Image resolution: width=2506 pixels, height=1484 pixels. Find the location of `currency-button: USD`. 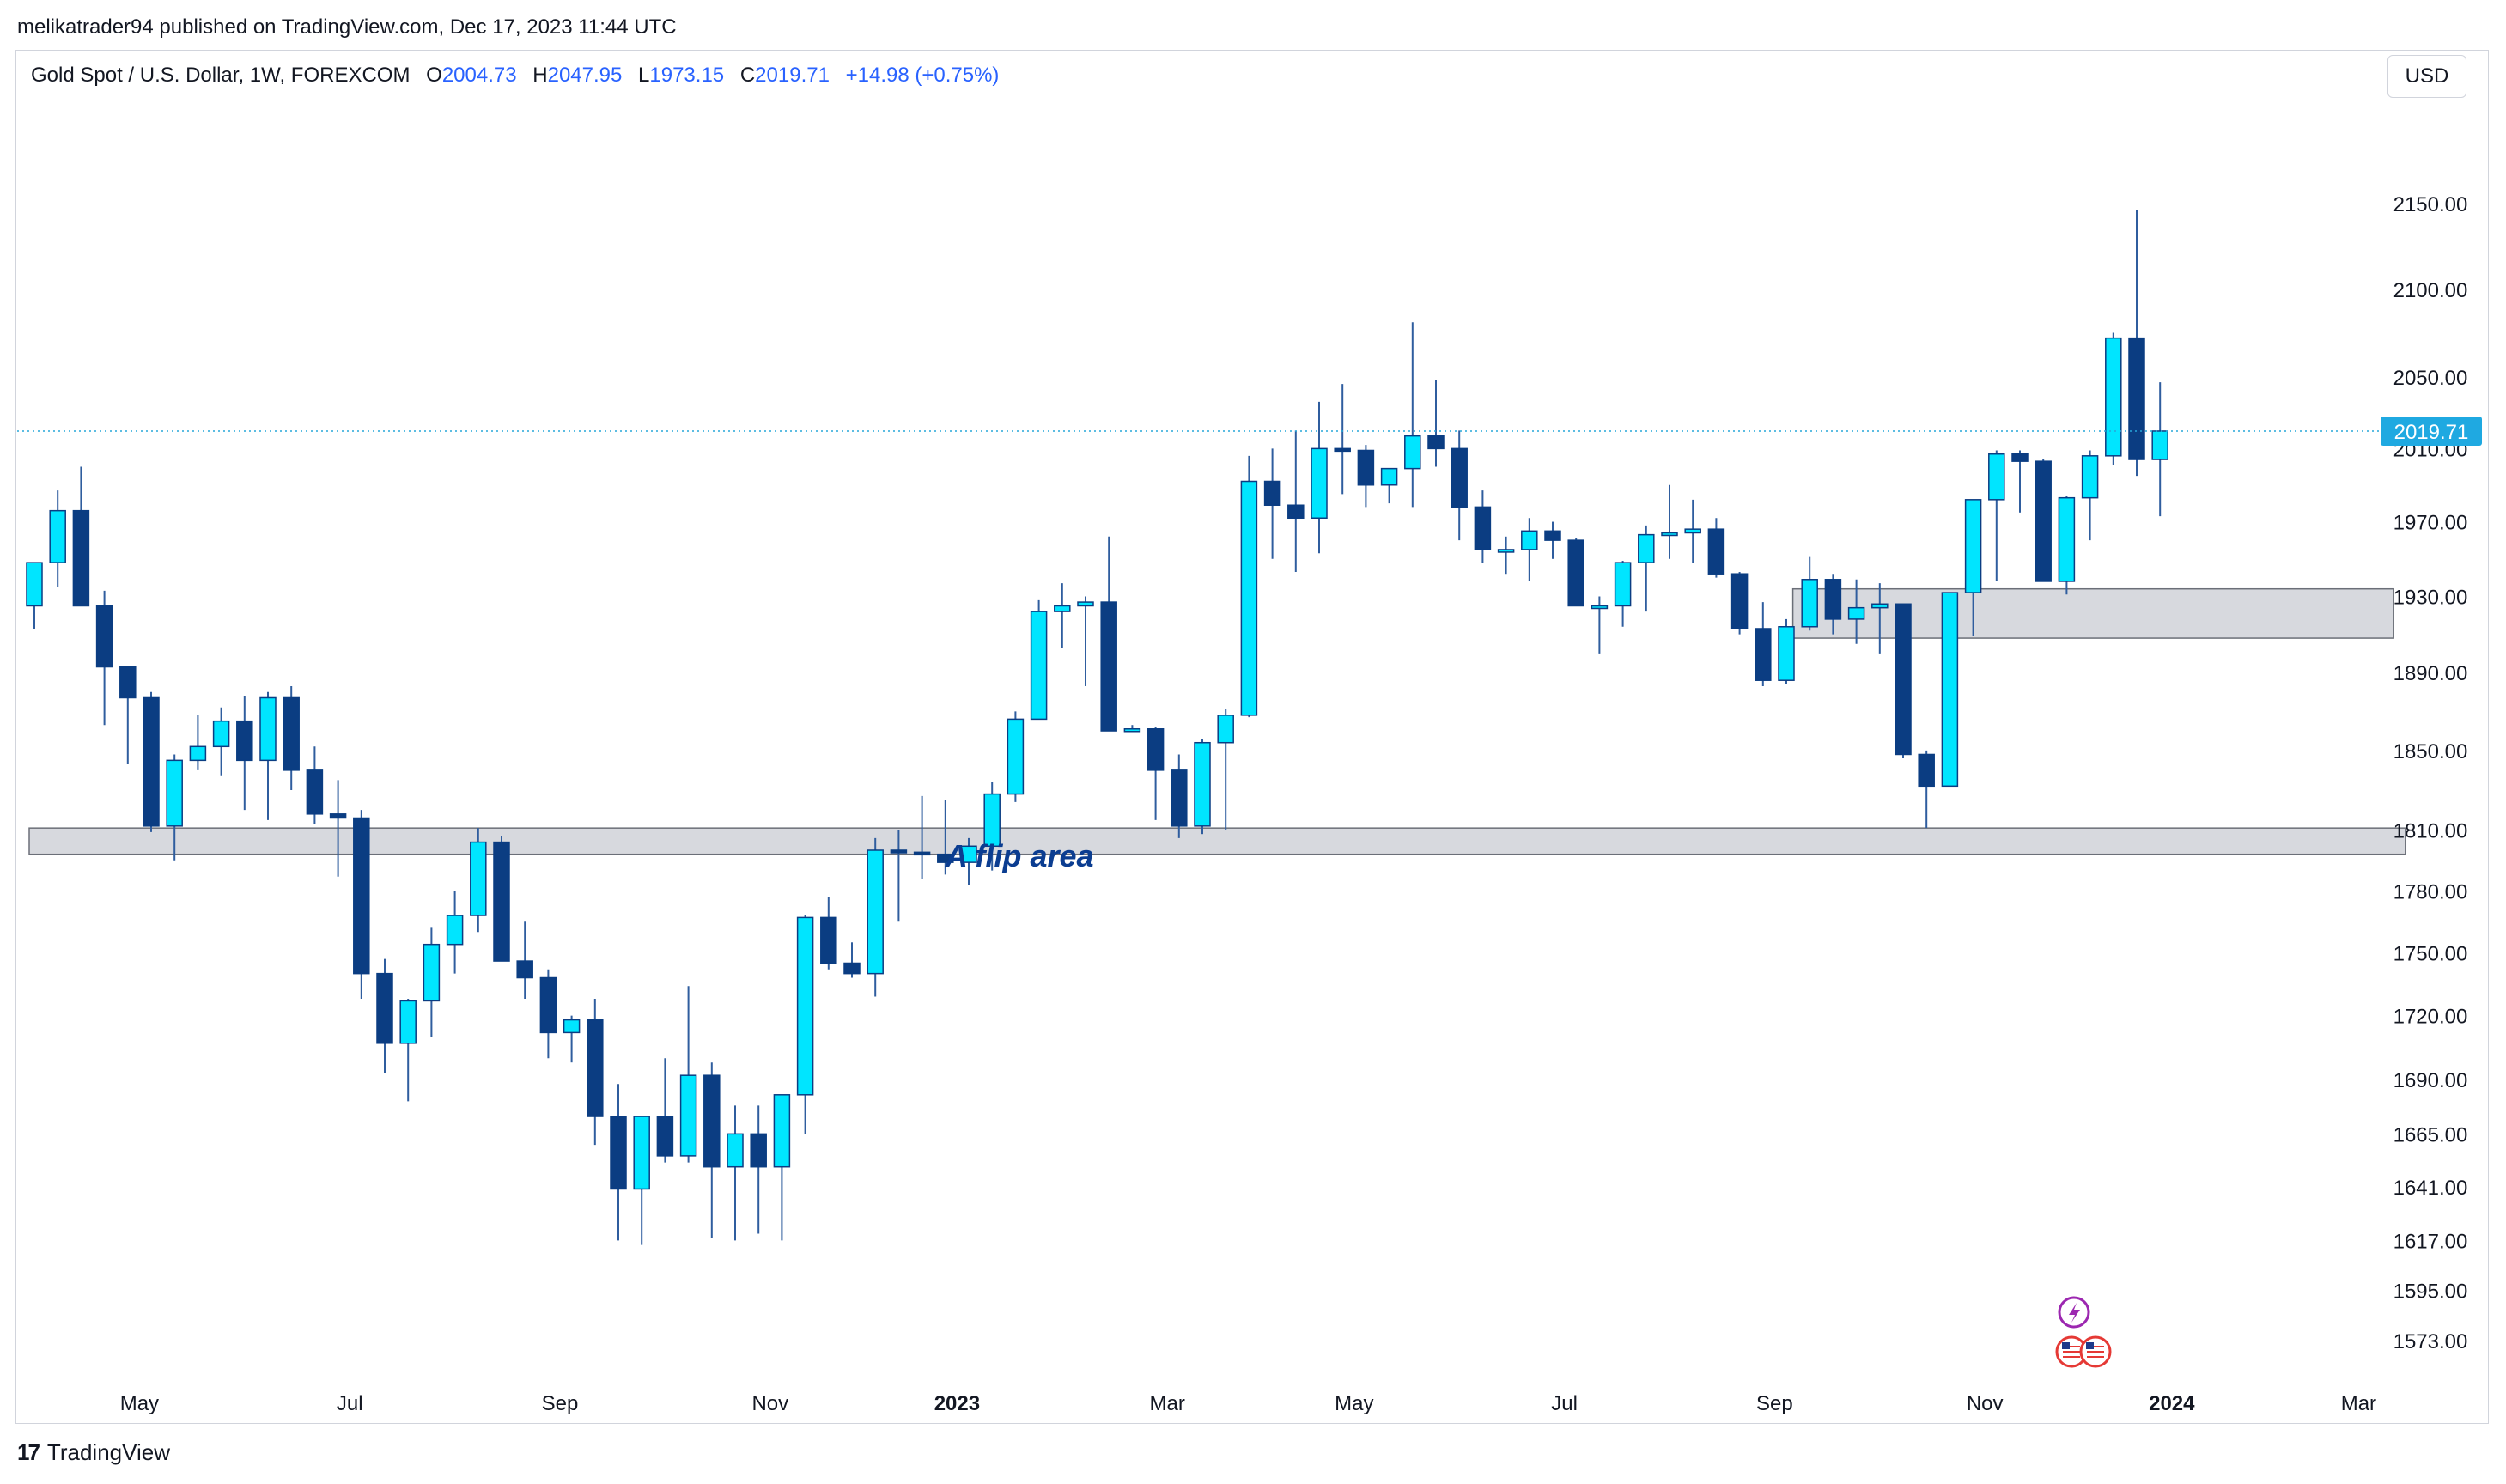

currency-button: USD is located at coordinates (2426, 76).